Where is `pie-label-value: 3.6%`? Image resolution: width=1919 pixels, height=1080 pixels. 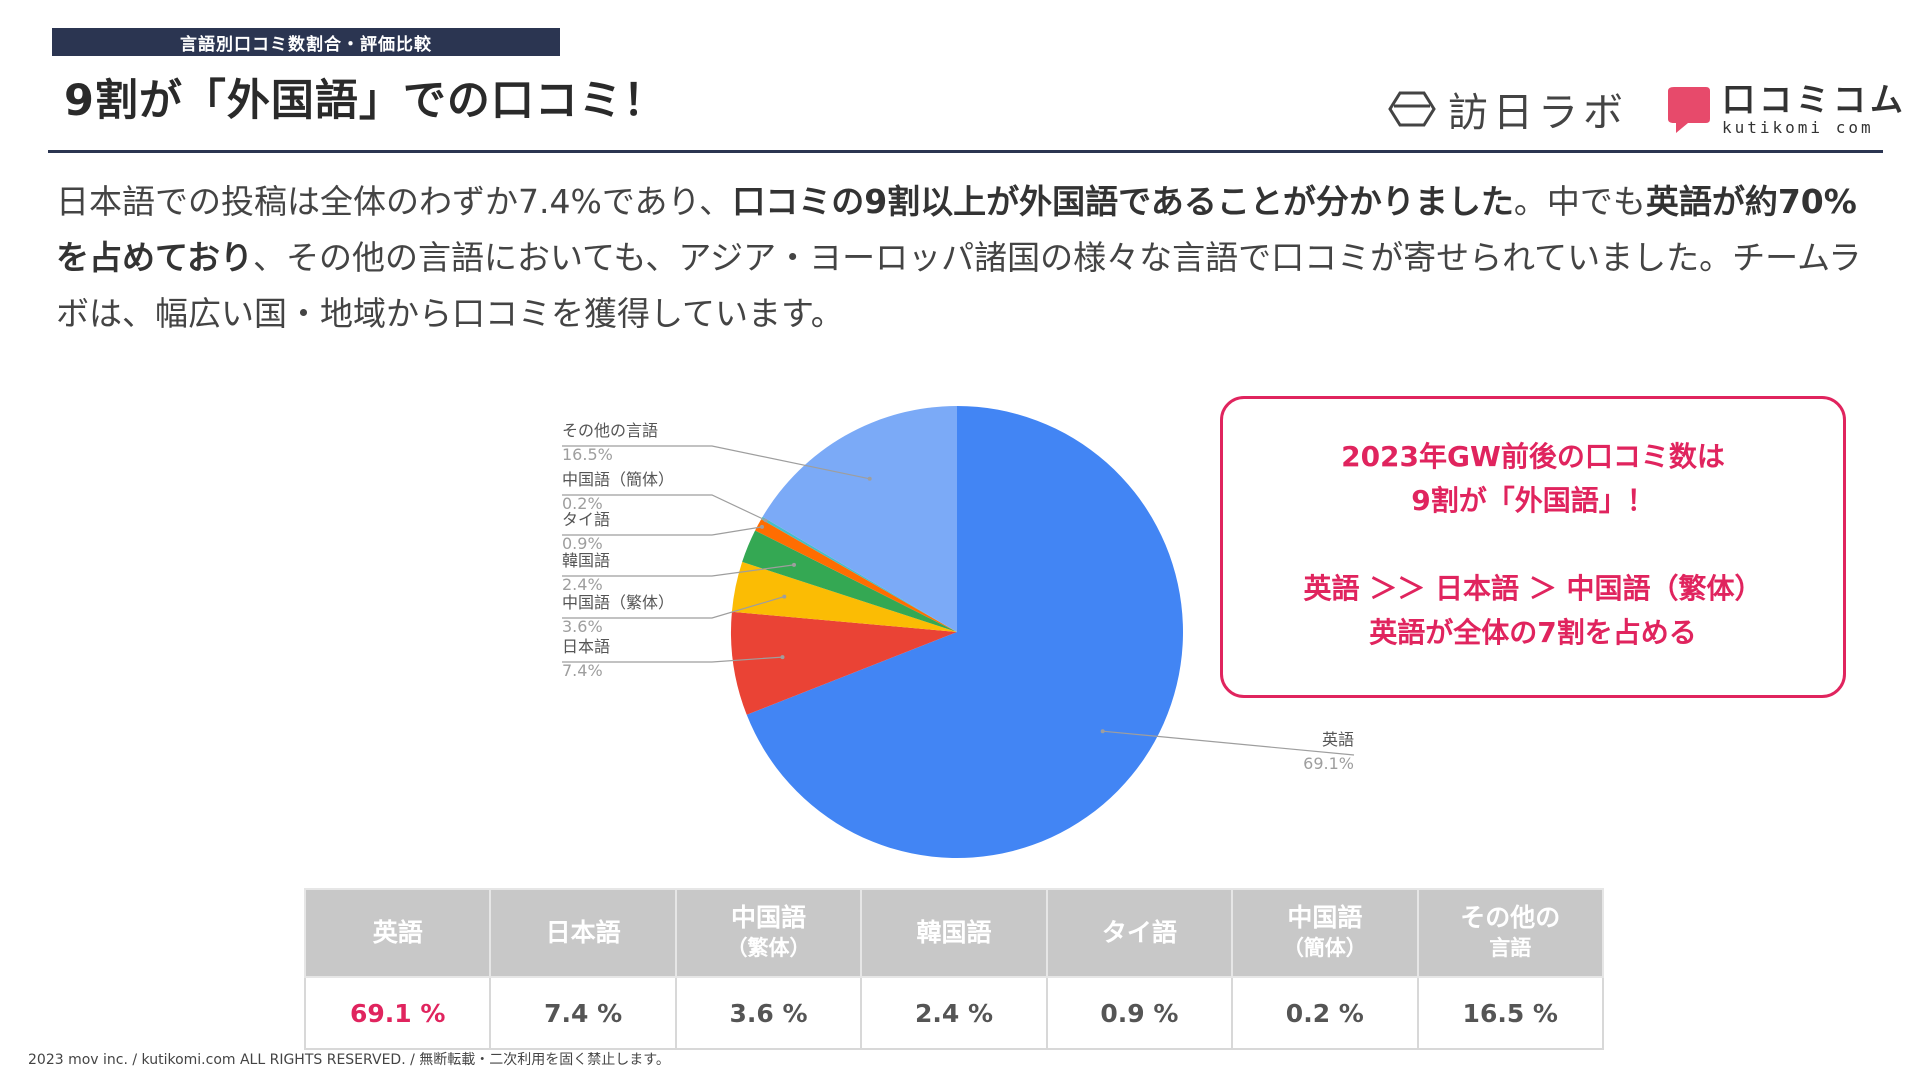
pie-label-value: 3.6% is located at coordinates (582, 626).